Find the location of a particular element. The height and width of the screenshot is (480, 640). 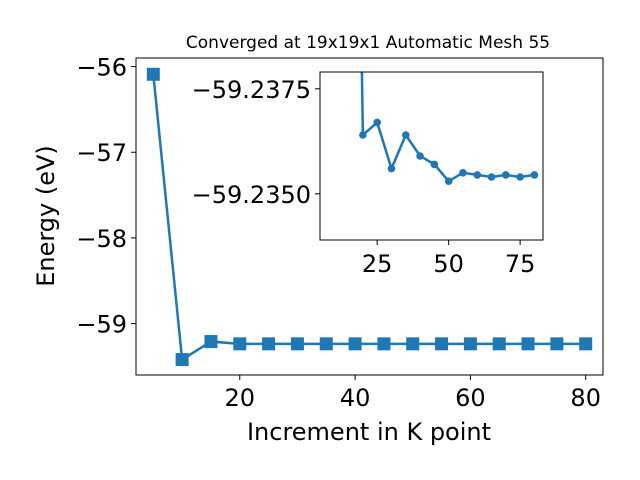

inset-y-tick-label: −59.2350 is located at coordinates (251, 195).